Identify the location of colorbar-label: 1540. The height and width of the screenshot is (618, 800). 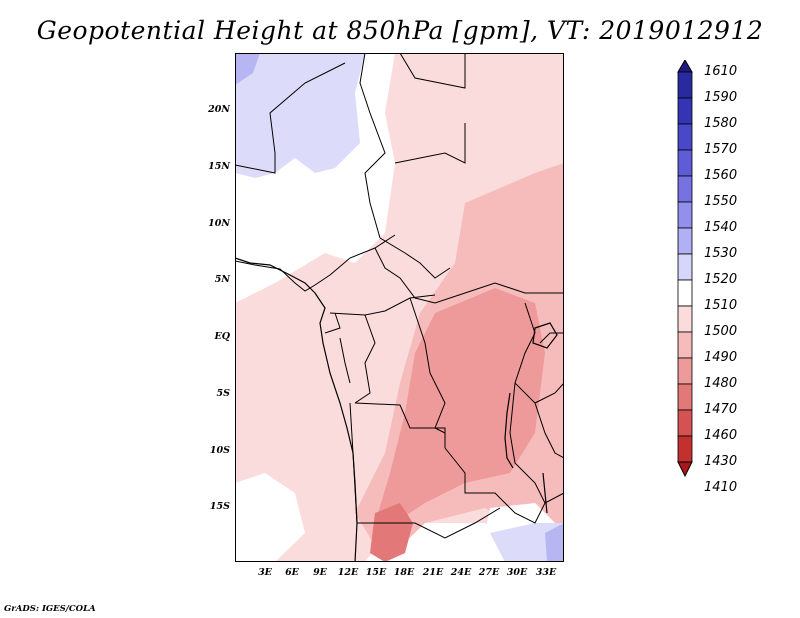
(721, 227).